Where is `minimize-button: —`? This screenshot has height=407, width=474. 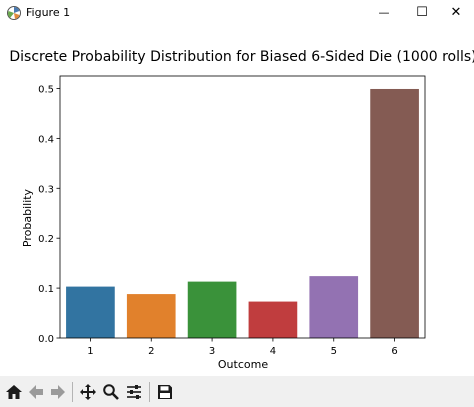 minimize-button: — is located at coordinates (384, 12).